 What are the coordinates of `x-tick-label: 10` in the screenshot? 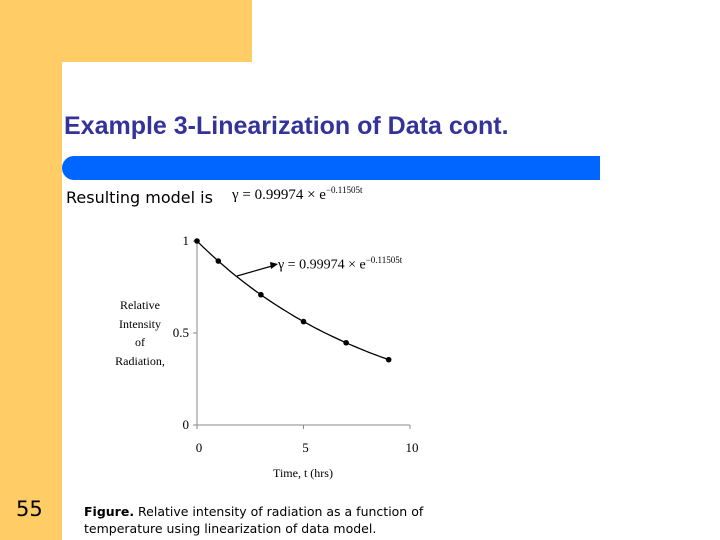 It's located at (412, 447).